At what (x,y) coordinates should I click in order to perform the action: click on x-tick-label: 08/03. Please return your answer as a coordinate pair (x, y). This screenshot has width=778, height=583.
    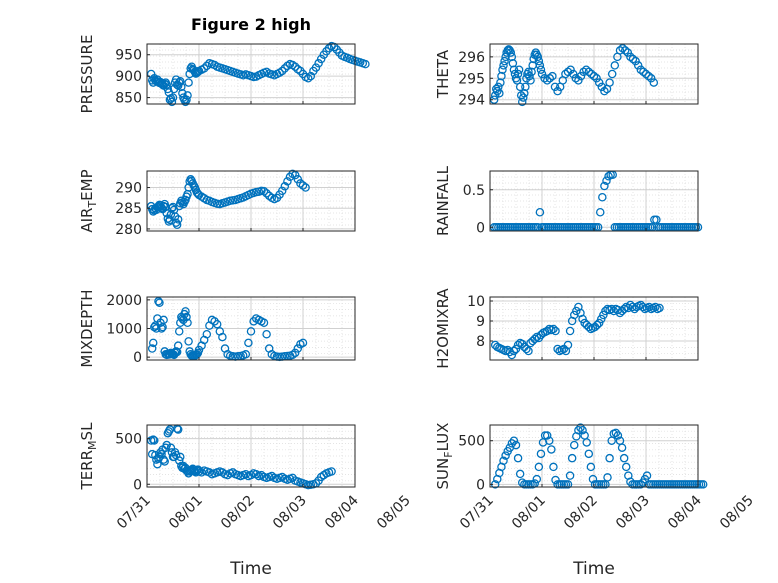
    Looking at the image, I should click on (290, 513).